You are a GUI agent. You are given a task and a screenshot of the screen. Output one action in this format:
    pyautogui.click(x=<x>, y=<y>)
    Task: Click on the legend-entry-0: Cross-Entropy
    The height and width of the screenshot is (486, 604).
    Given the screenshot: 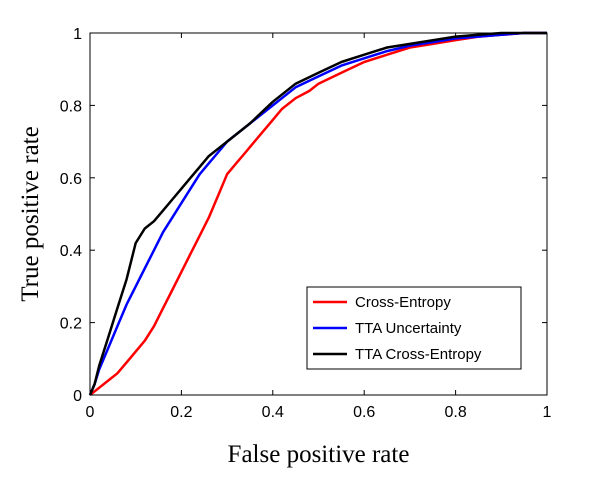 What is the action you would take?
    pyautogui.click(x=403, y=302)
    